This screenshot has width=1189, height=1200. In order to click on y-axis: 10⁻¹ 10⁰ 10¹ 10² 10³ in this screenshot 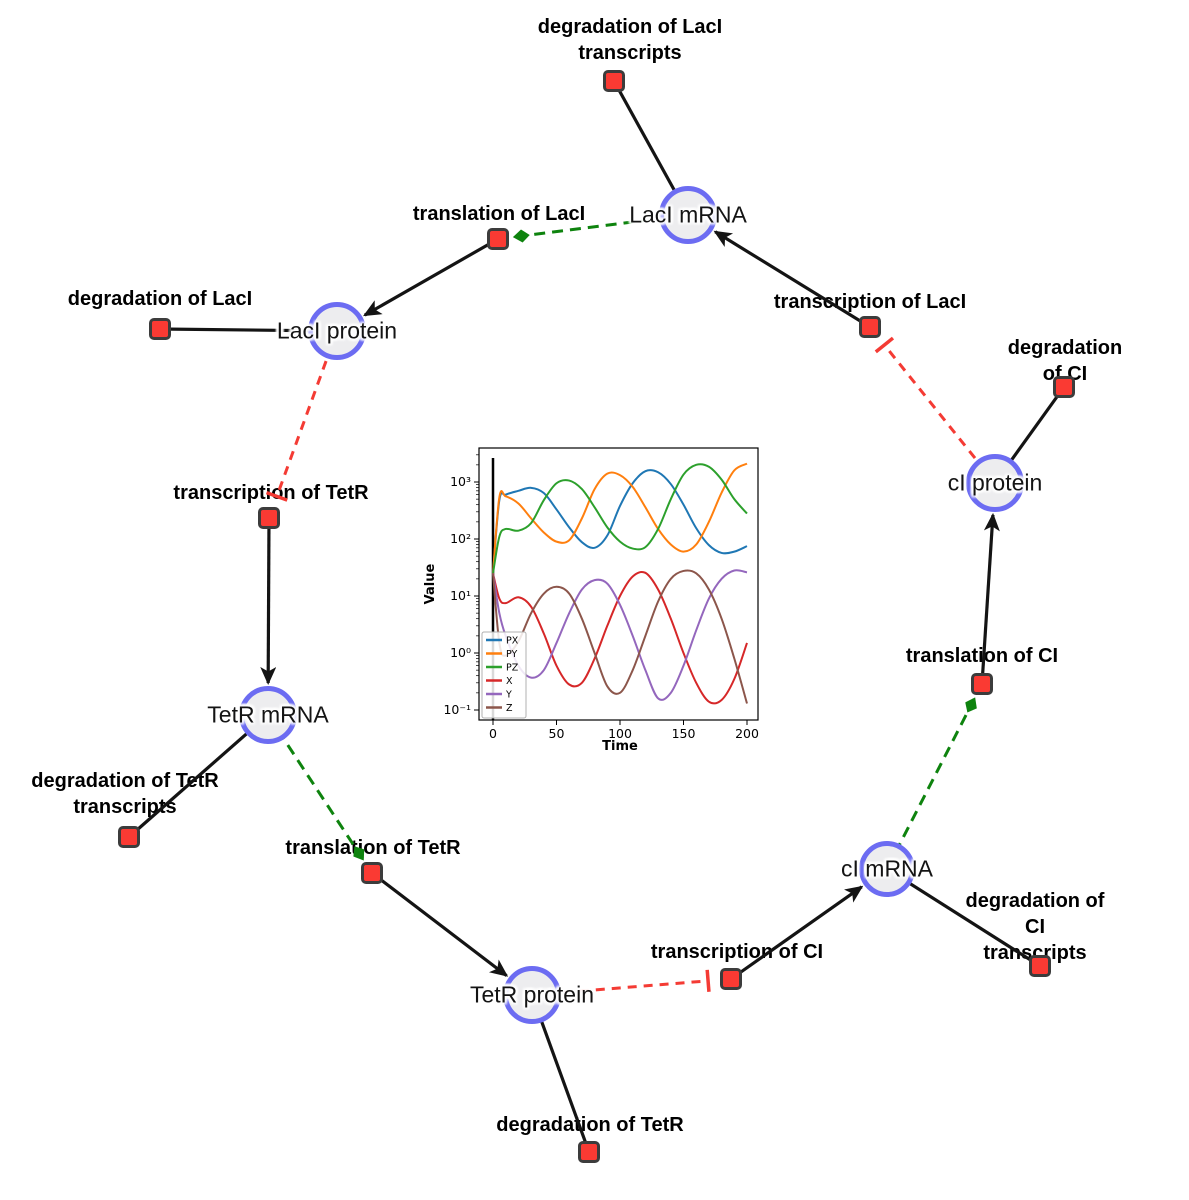, I will do `click(461, 585)`.